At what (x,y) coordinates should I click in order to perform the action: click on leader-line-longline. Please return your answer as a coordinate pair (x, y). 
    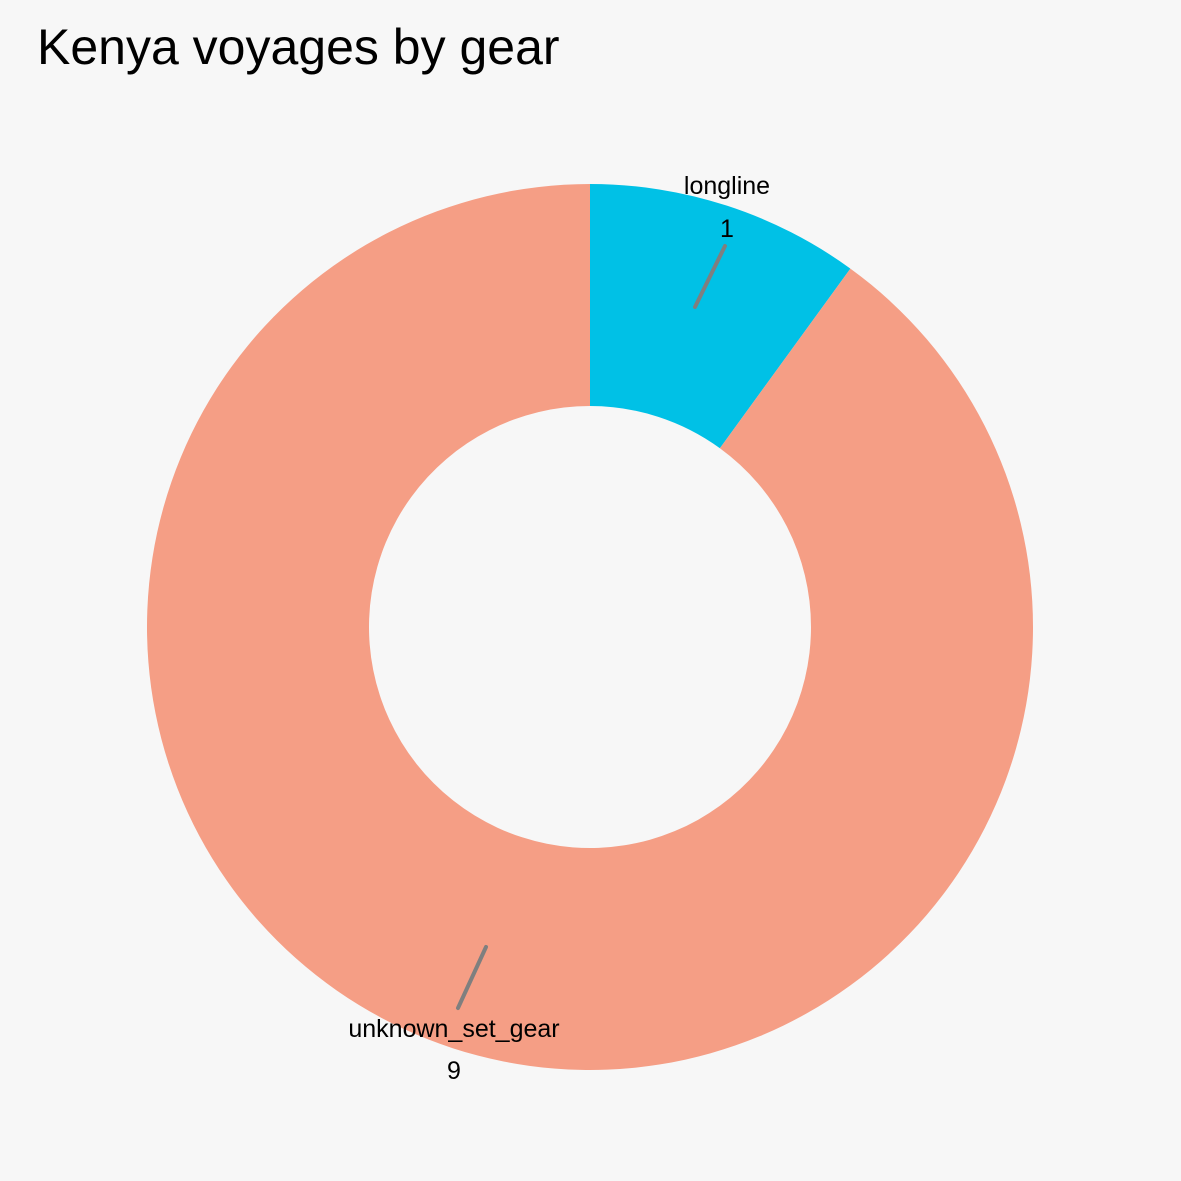
    Looking at the image, I should click on (710, 276).